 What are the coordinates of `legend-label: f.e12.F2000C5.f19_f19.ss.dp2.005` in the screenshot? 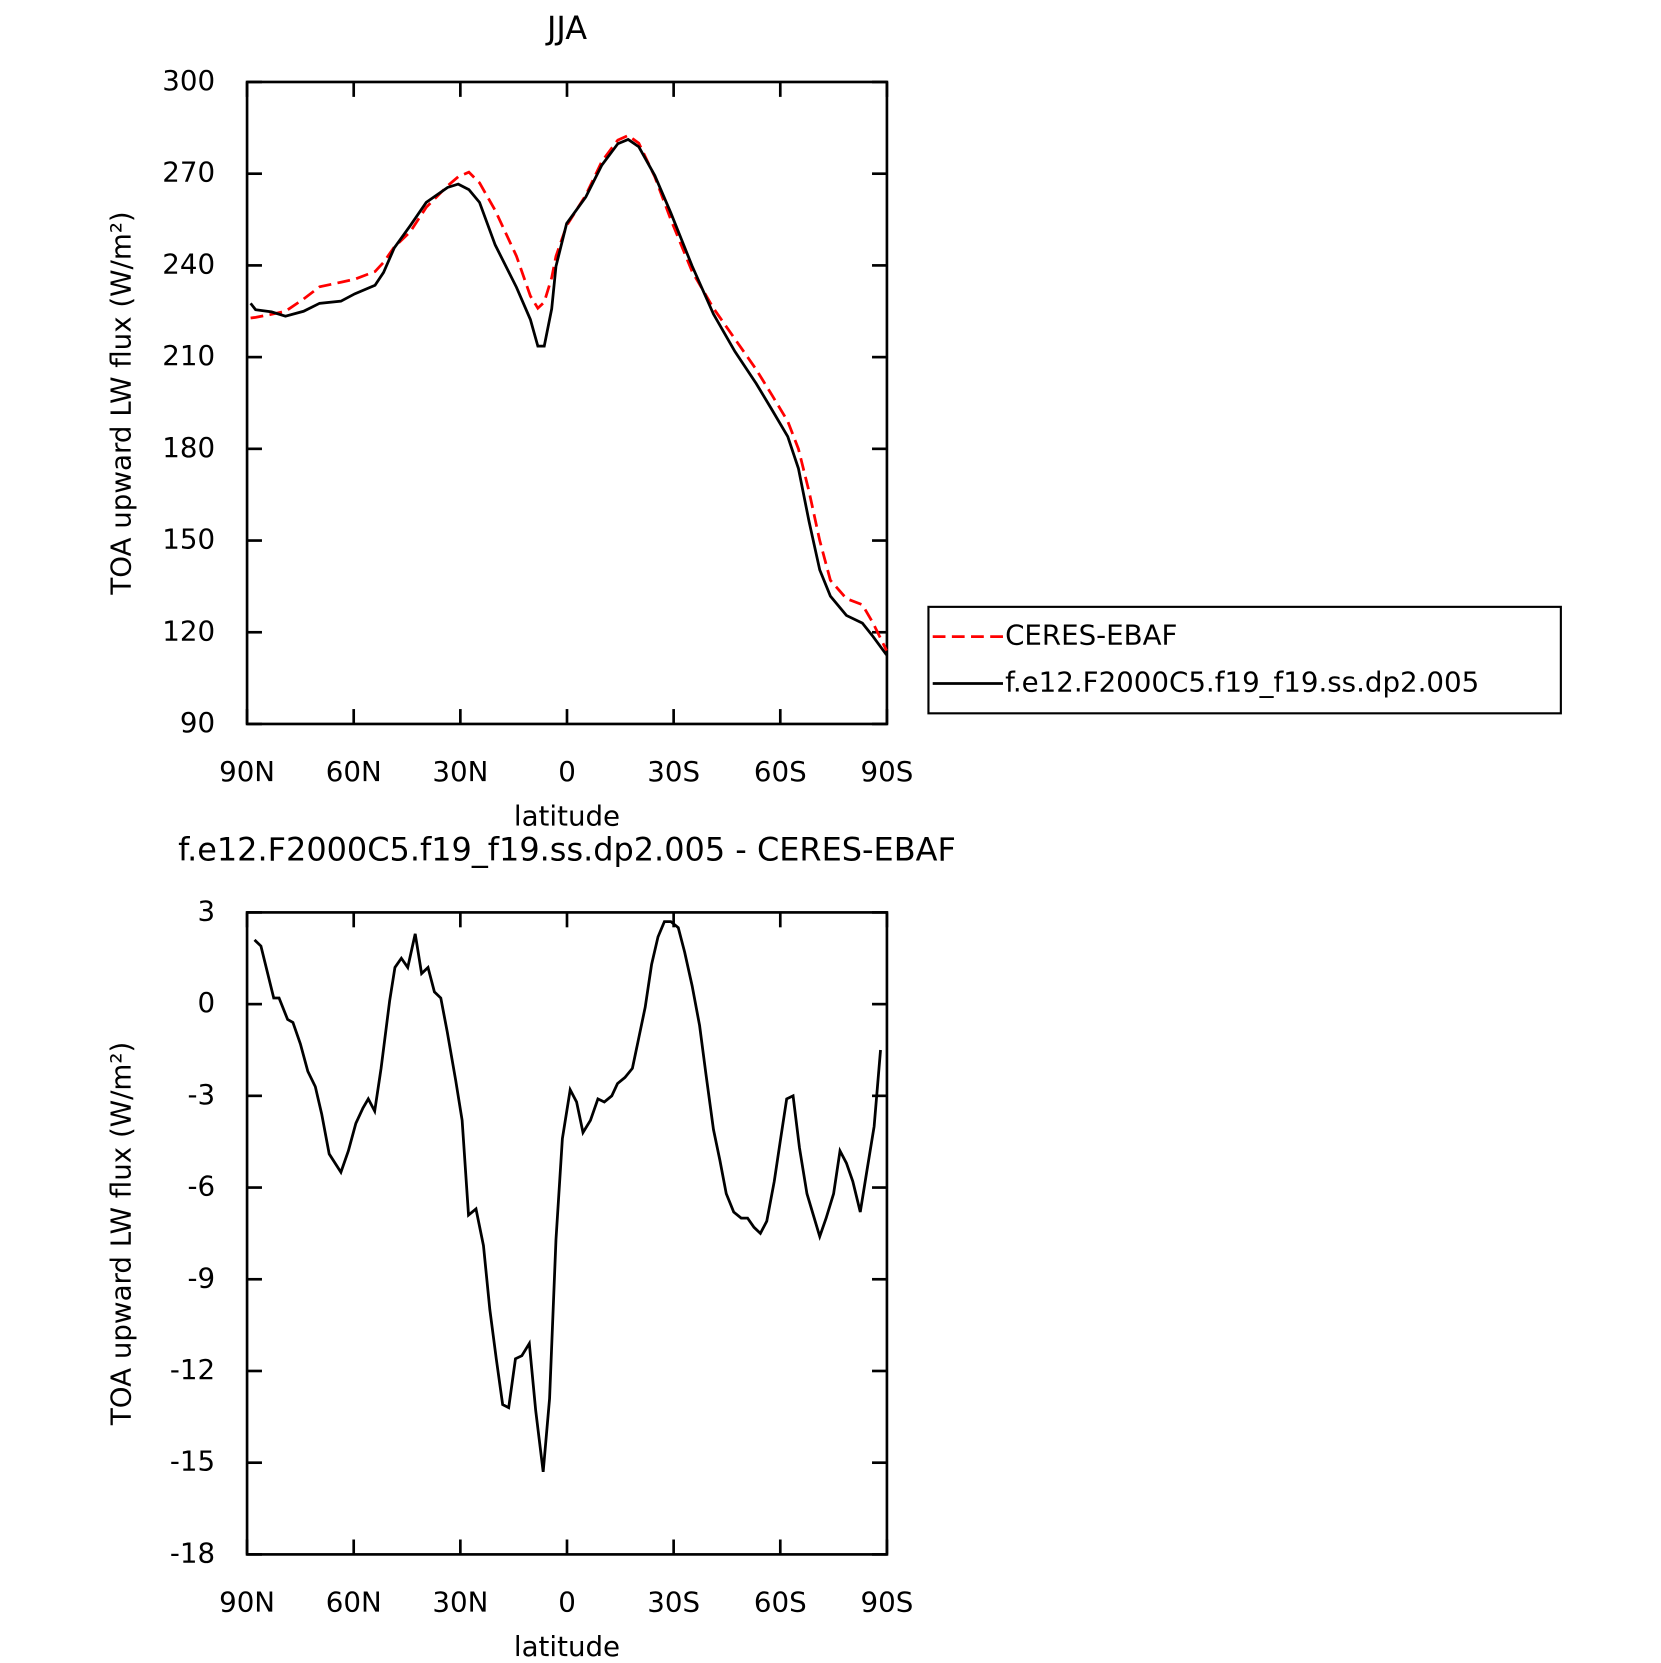 It's located at (1242, 682).